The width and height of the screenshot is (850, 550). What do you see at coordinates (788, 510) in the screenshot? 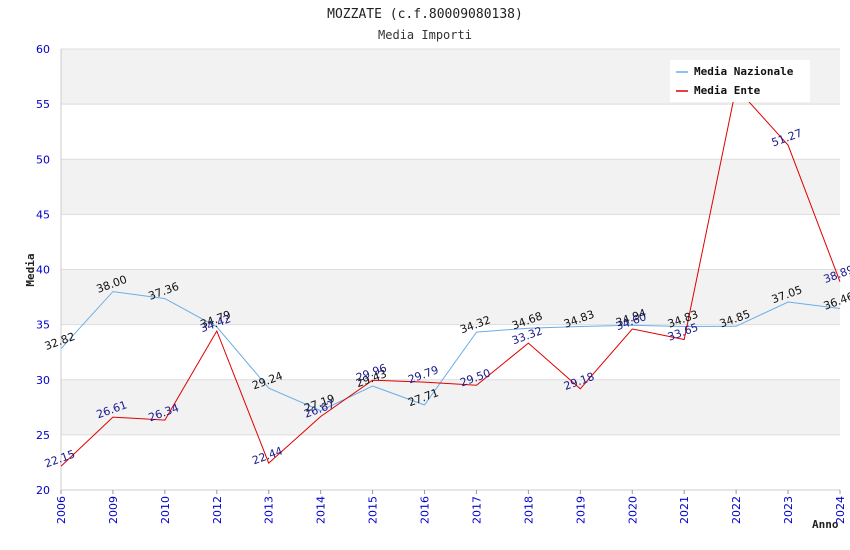
I see `x-tick-label: 2023` at bounding box center [788, 510].